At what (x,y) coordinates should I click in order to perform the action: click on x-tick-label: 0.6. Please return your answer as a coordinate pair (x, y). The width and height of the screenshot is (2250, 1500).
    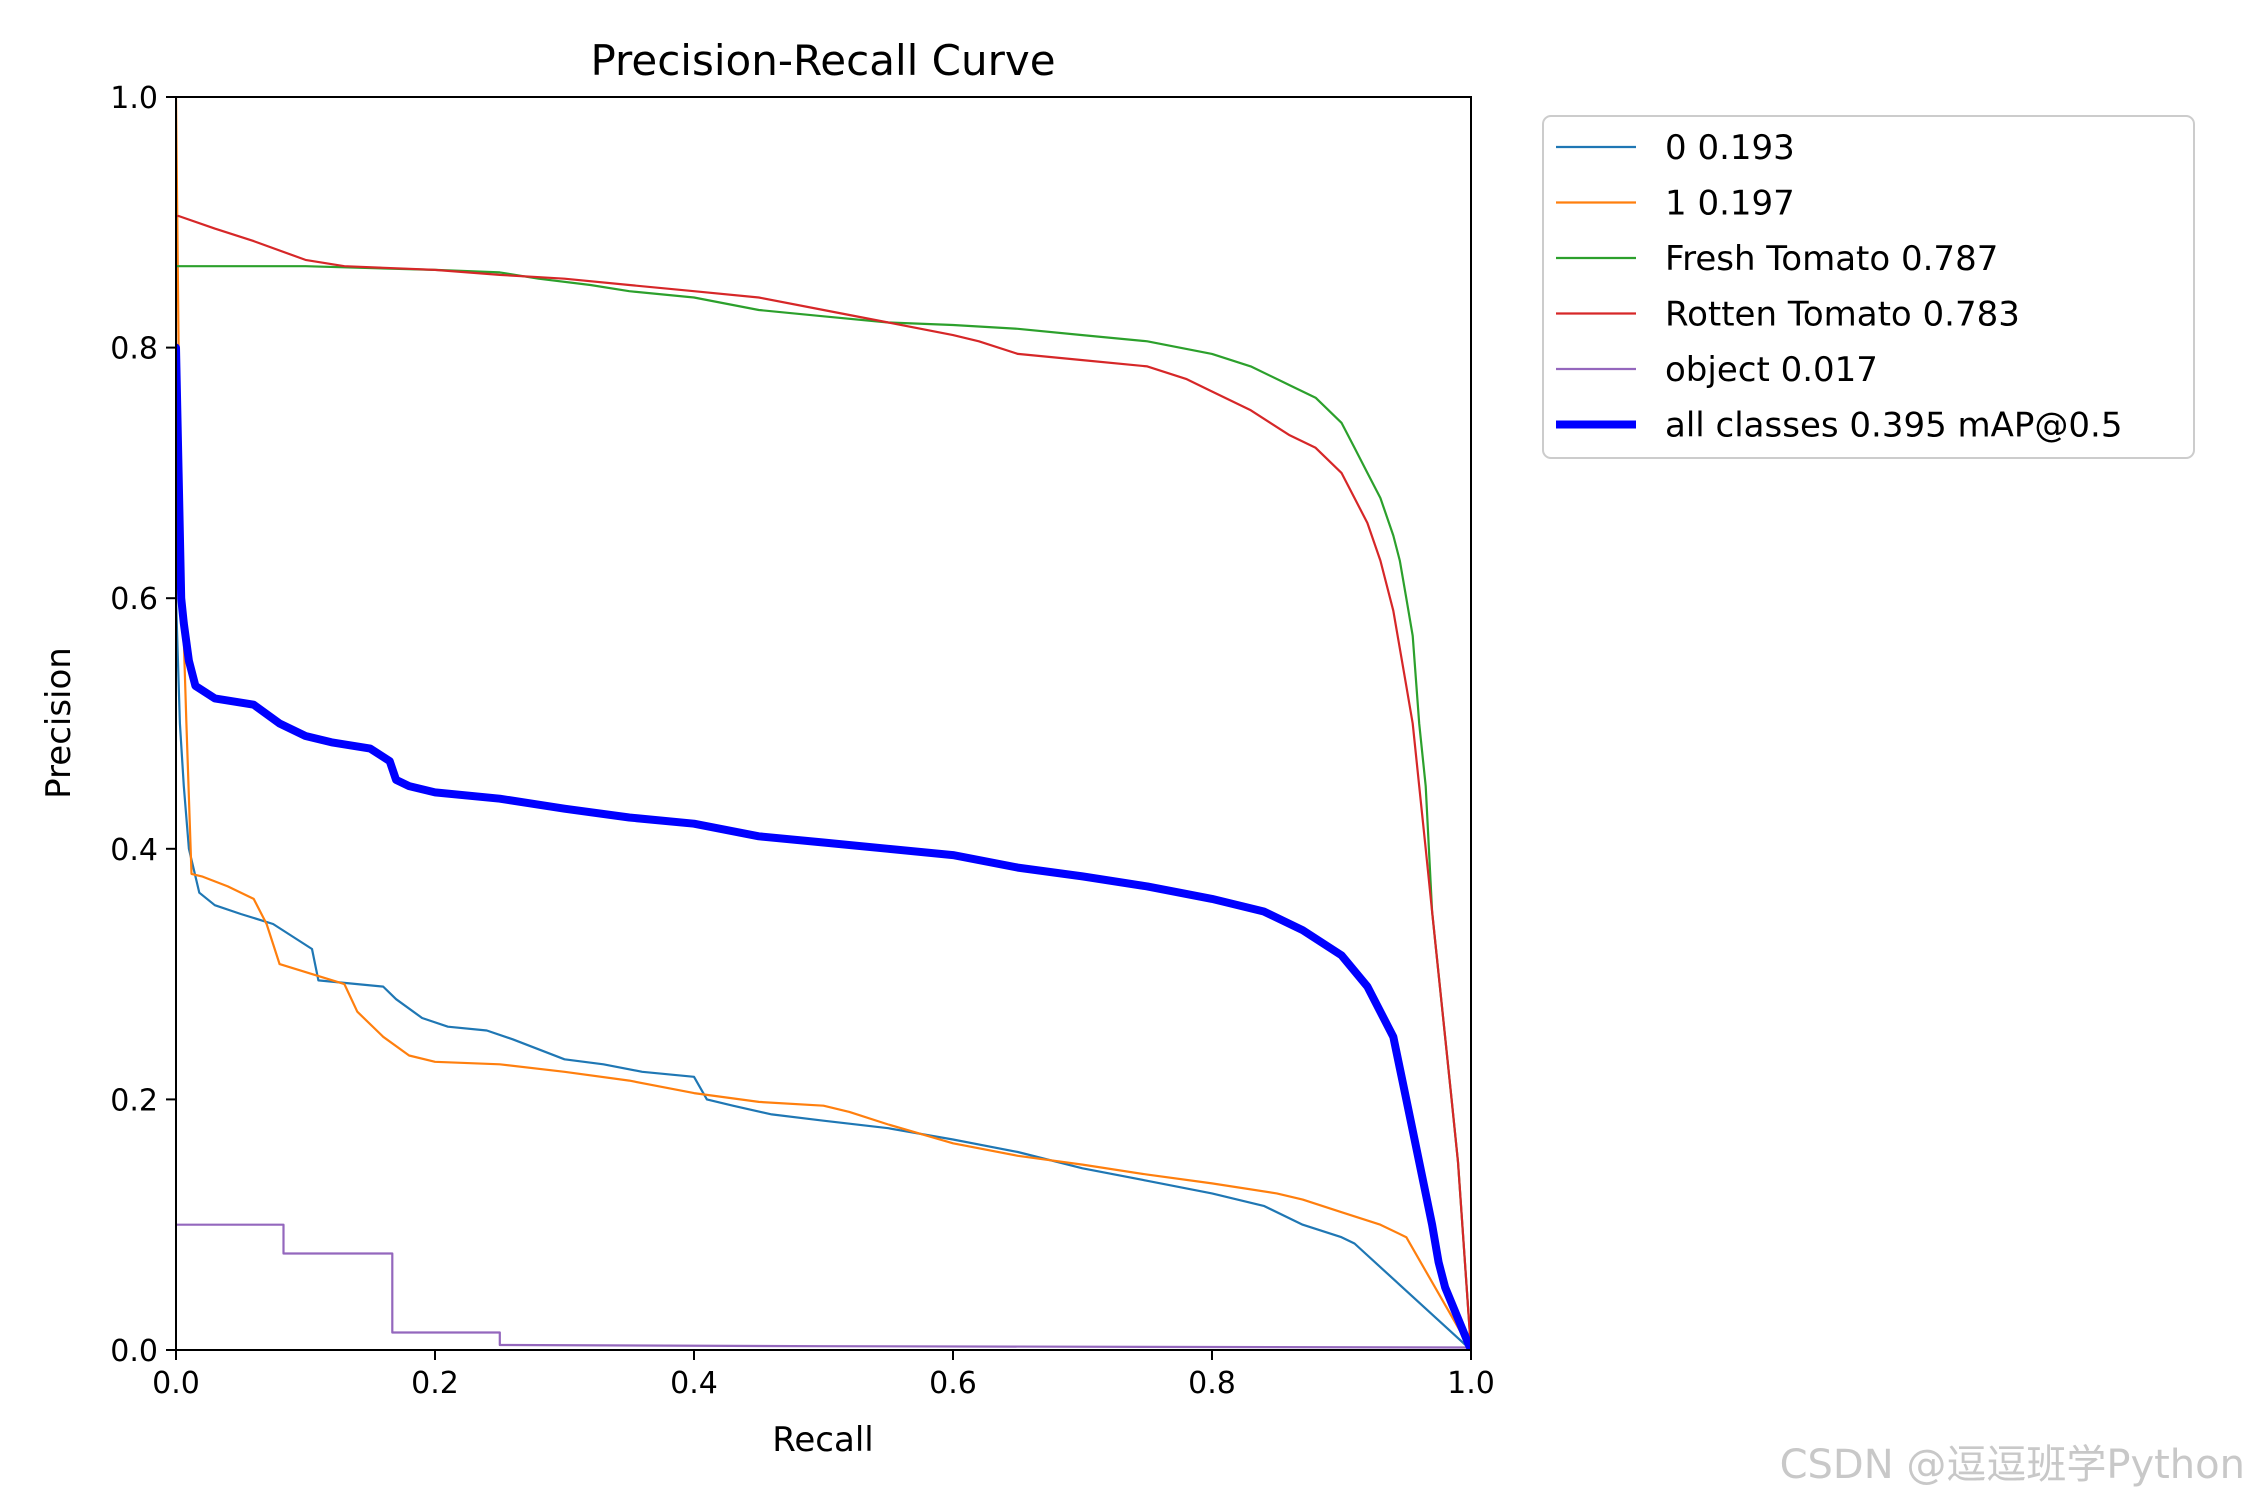
    Looking at the image, I should click on (953, 1383).